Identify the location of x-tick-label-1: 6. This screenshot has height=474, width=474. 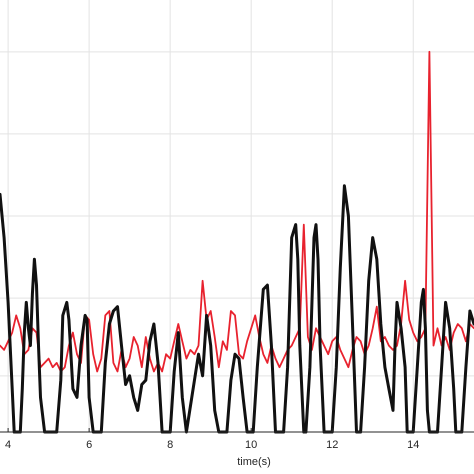
(89, 445).